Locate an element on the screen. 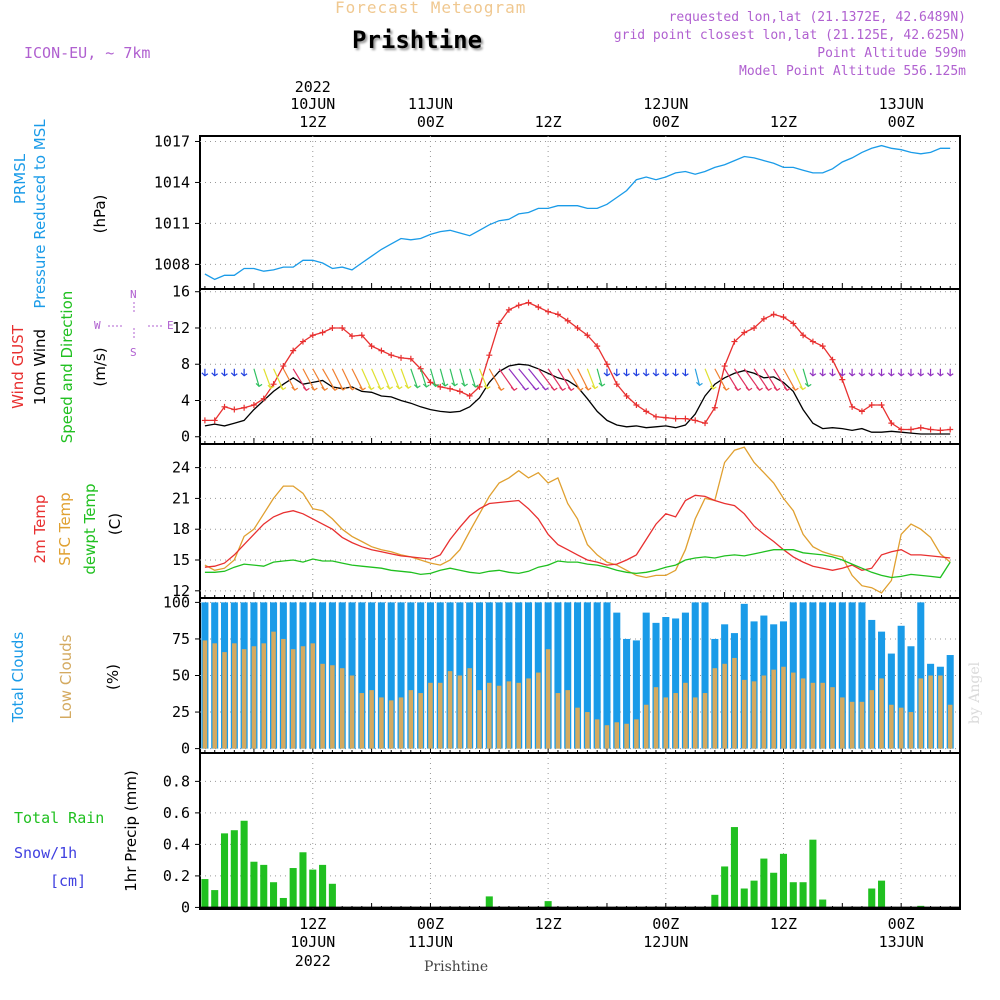 The image size is (1000, 1000). y-tick-label: 1011 is located at coordinates (172, 223).